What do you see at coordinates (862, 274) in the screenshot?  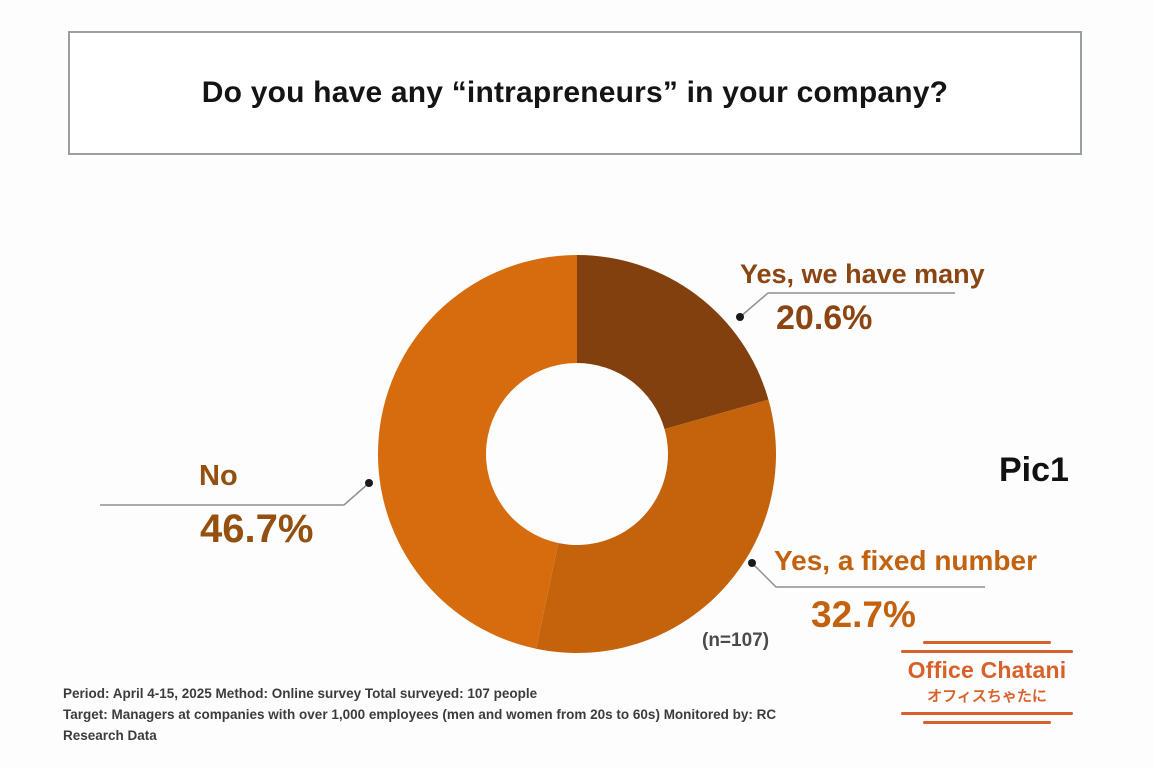 I see `segment-label-yes-many: Yes, we have many` at bounding box center [862, 274].